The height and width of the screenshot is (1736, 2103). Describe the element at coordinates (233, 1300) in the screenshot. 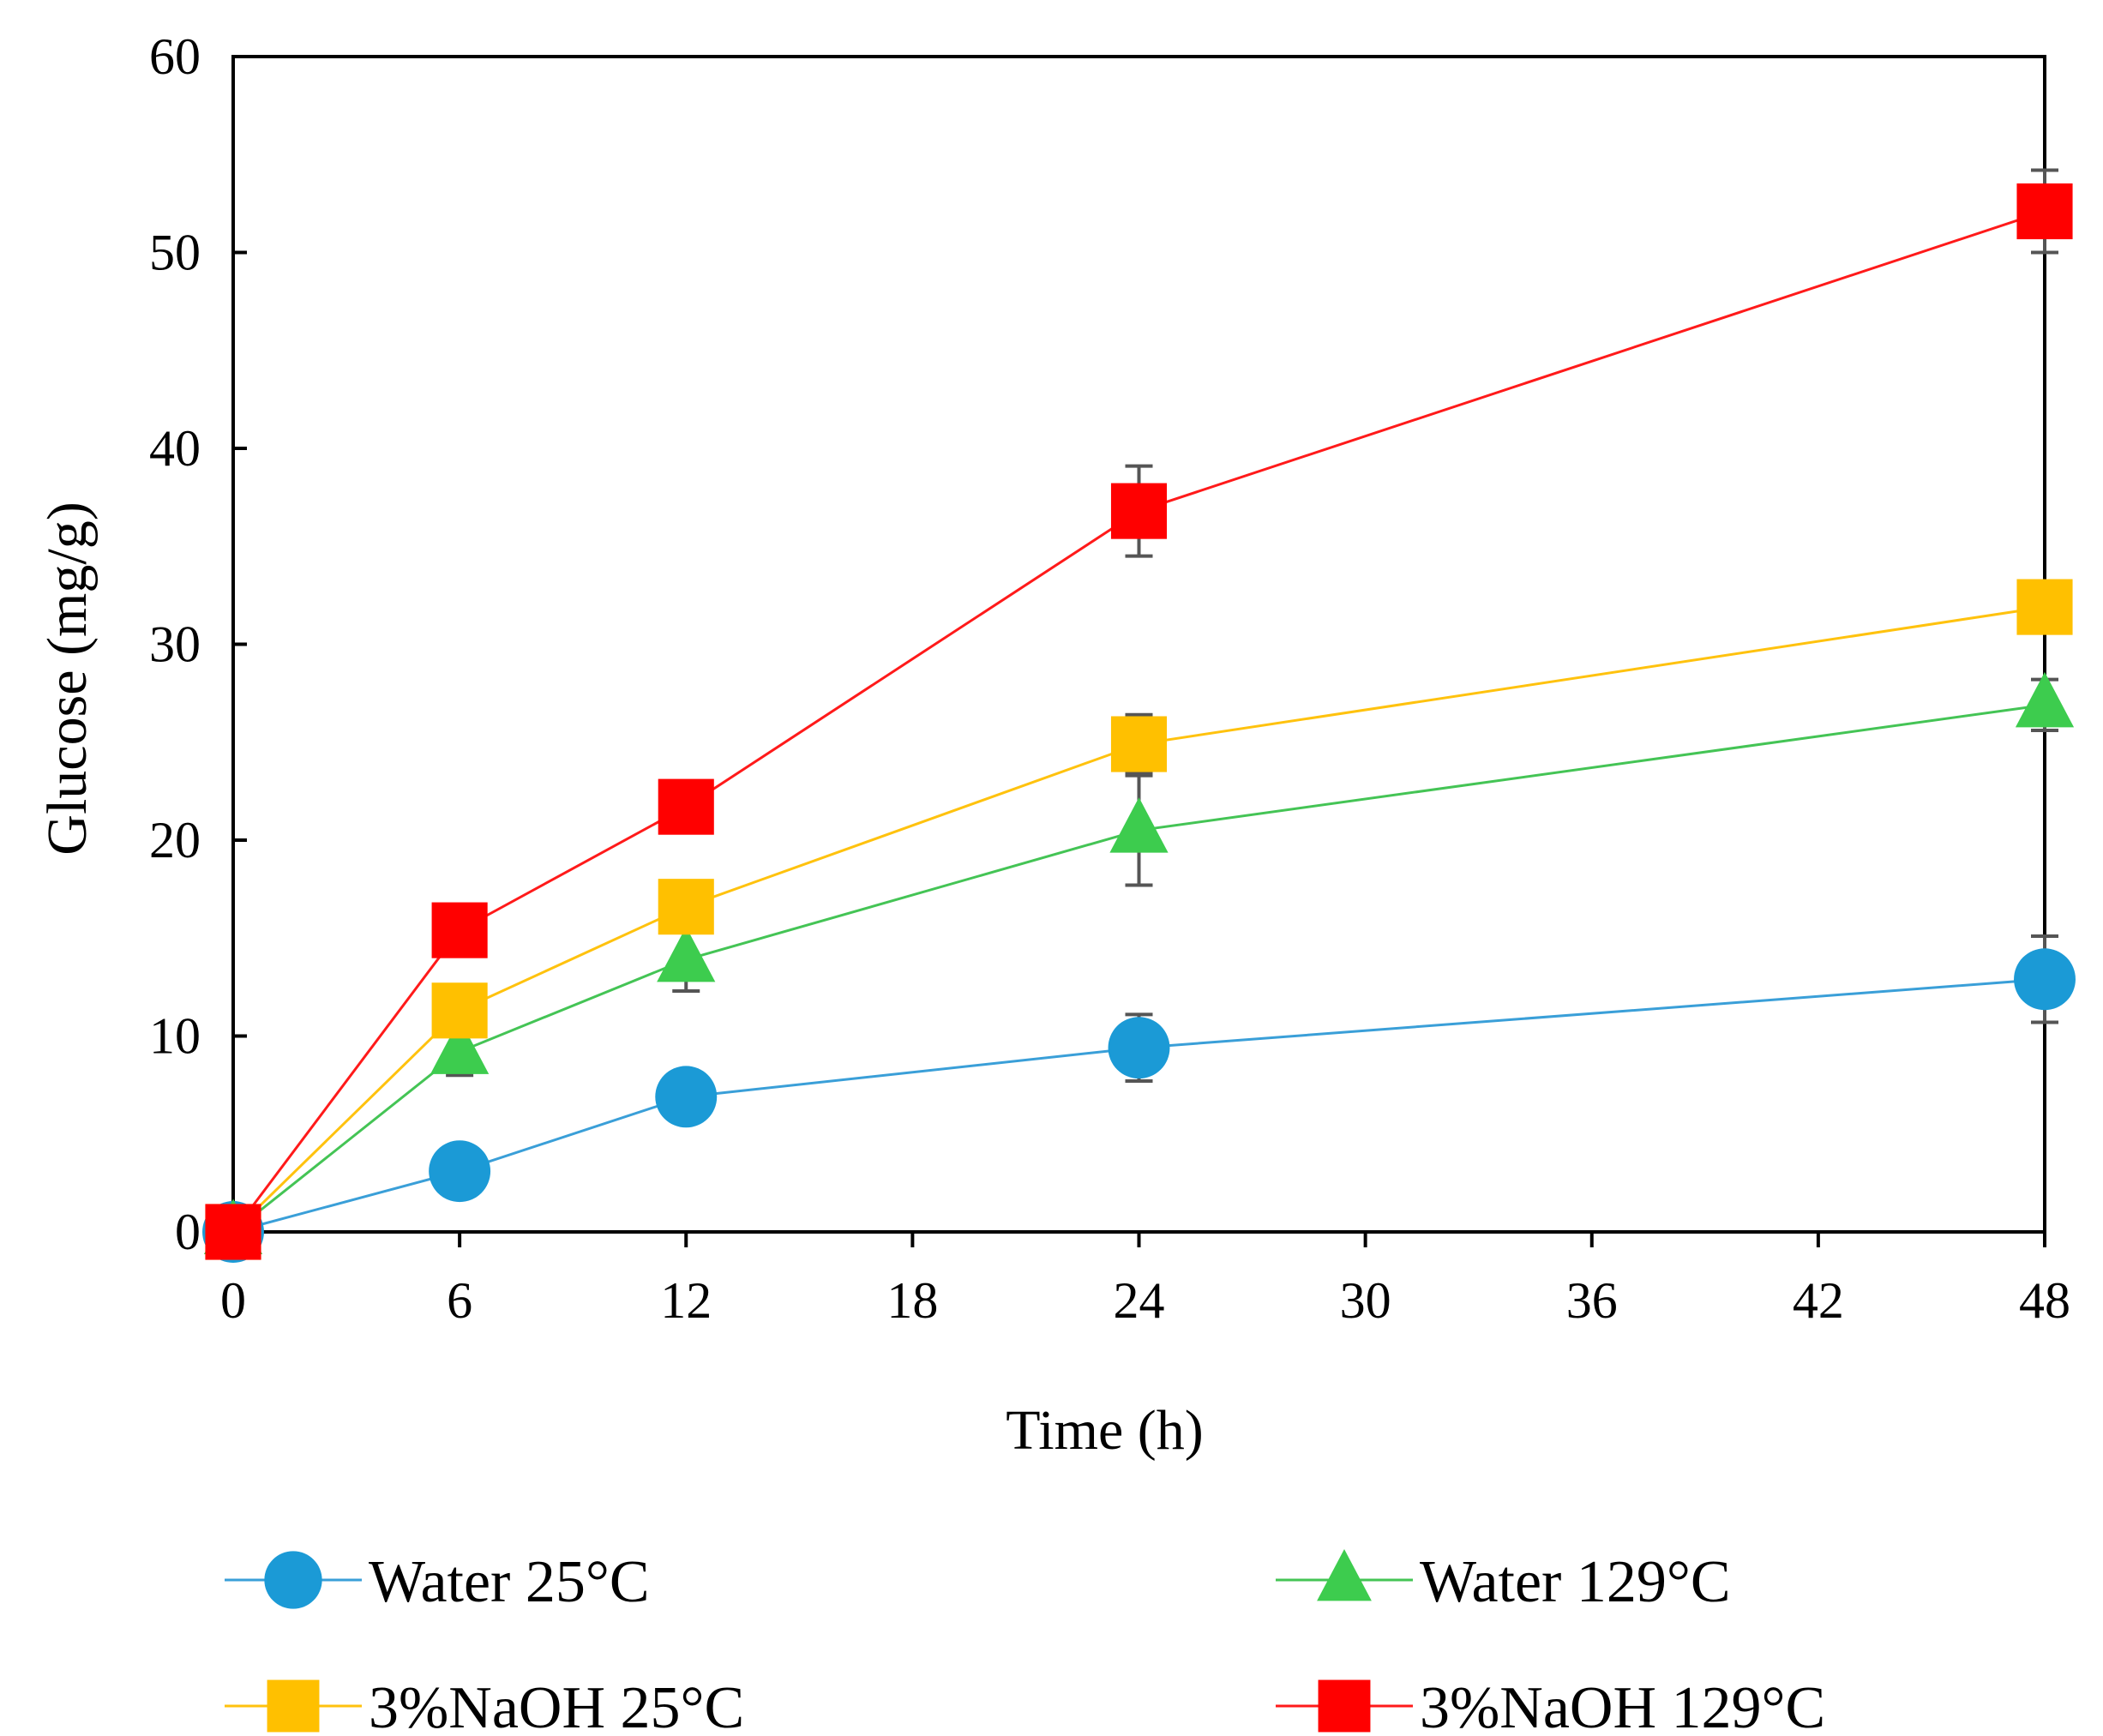

I see `x-tick-label: 0` at that location.